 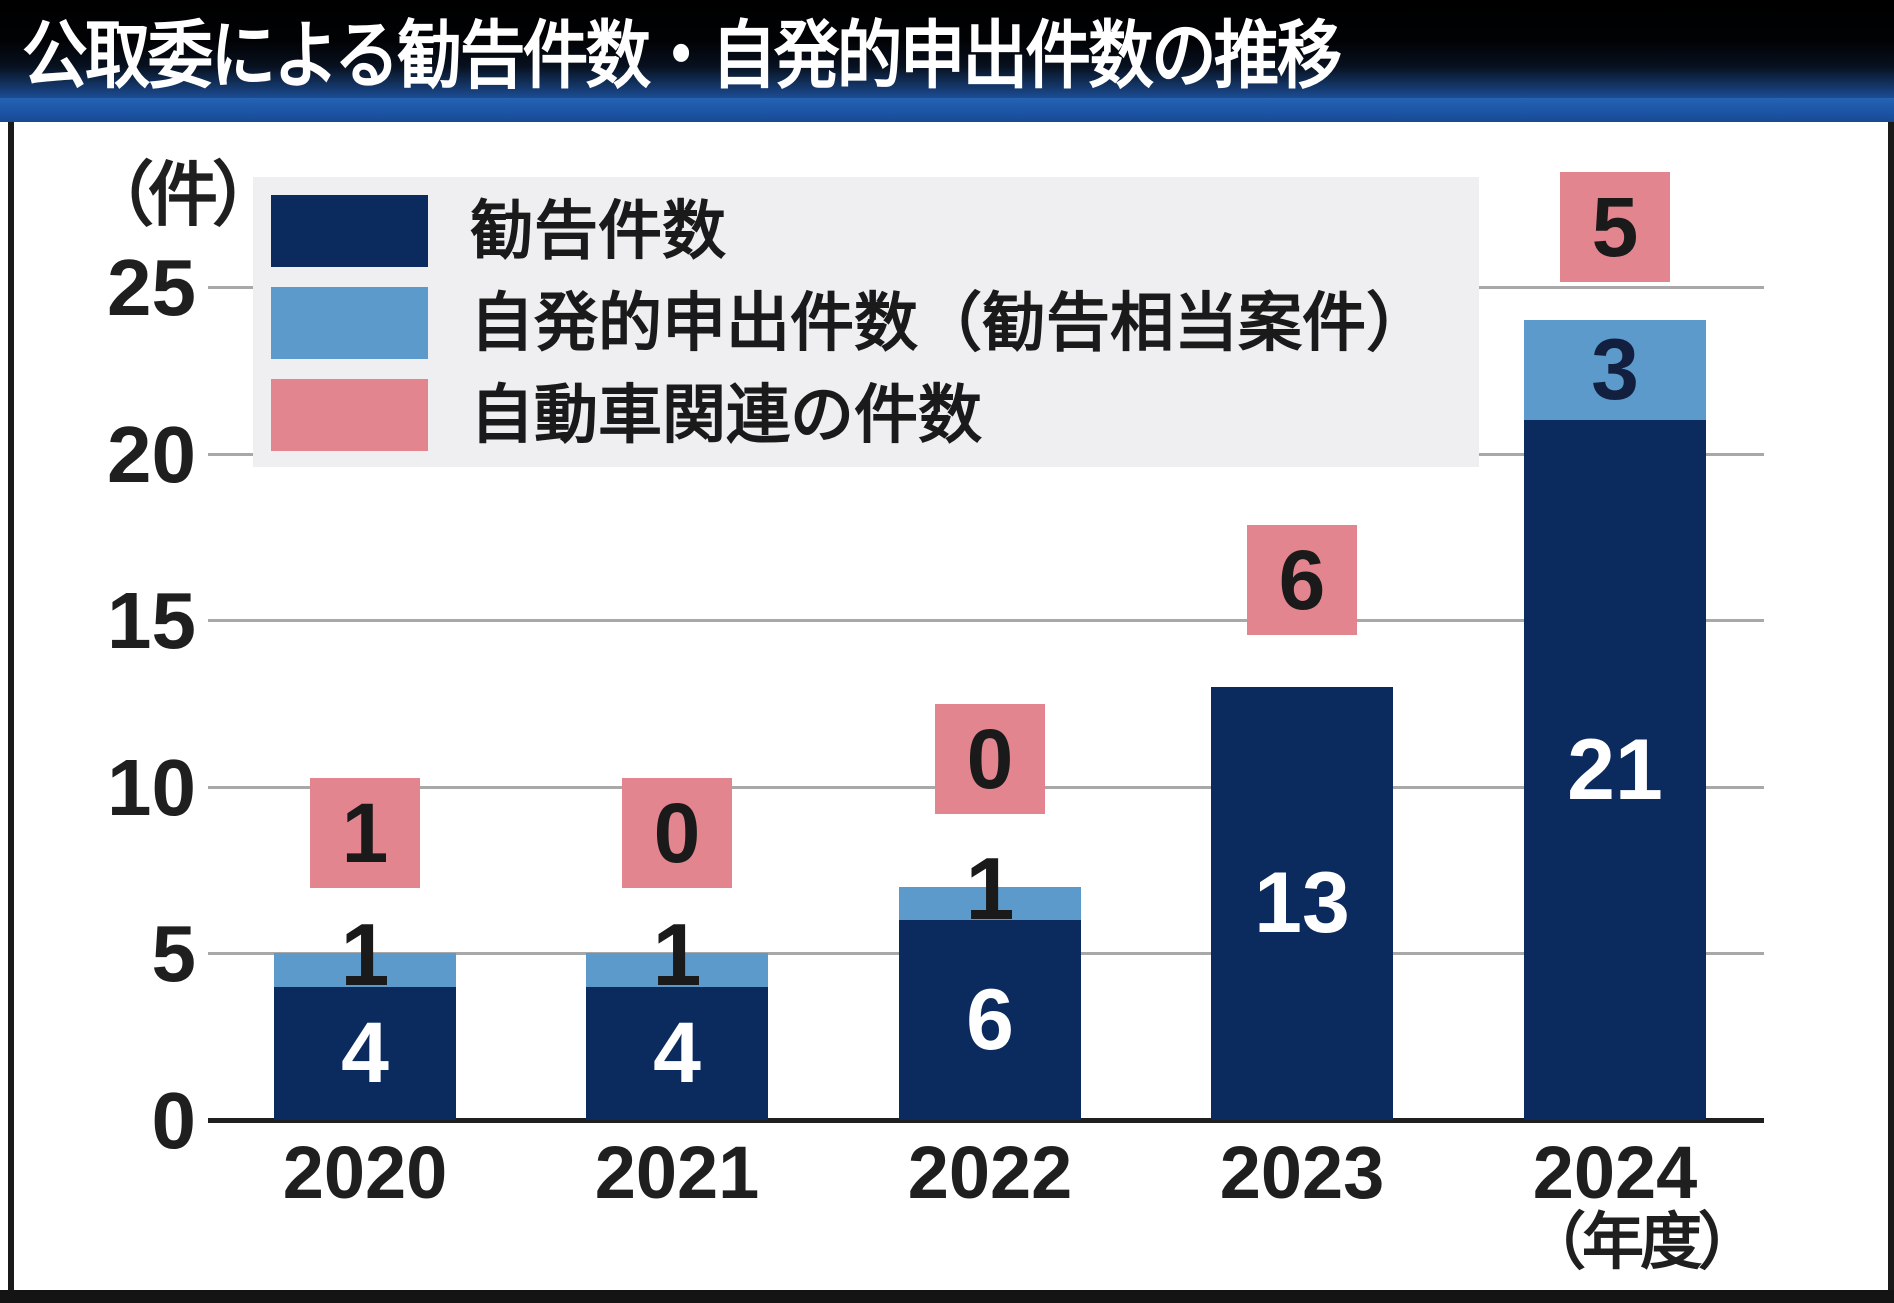 What do you see at coordinates (677, 955) in the screenshot?
I see `bar-value-2021-voluntary-reports: 1` at bounding box center [677, 955].